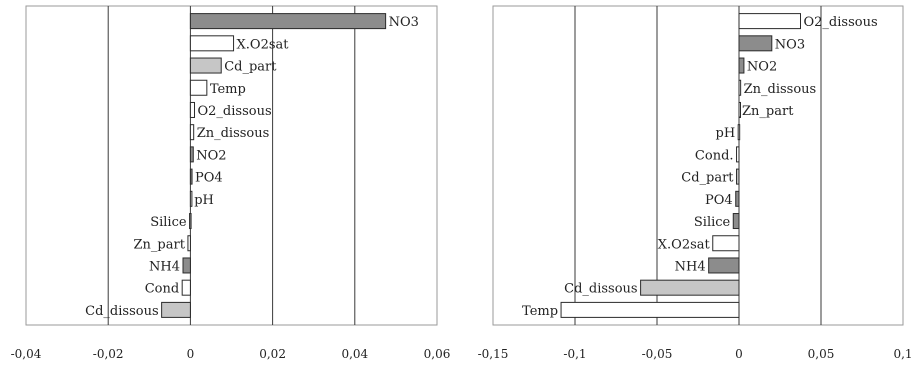 The width and height of the screenshot is (916, 365). Describe the element at coordinates (190, 221) in the screenshot. I see `left-bar-silice` at that location.